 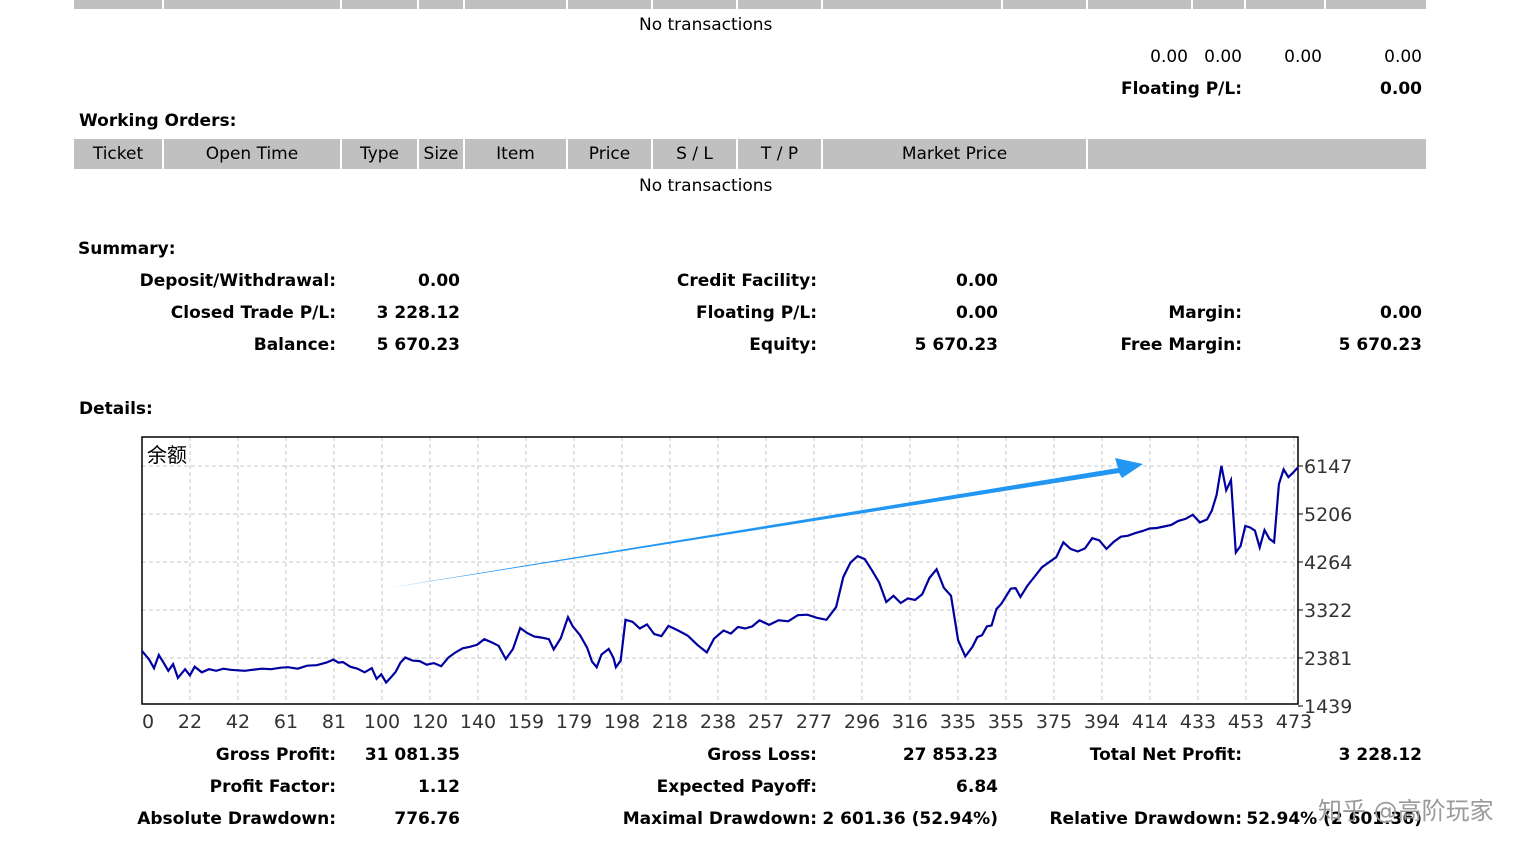 I want to click on open-trades-floating-value: 0.00, so click(x=1401, y=89).